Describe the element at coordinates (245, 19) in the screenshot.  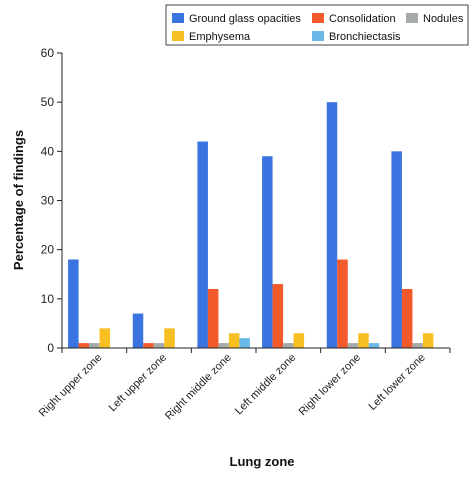
I see `legend-label: Ground glass opacities` at that location.